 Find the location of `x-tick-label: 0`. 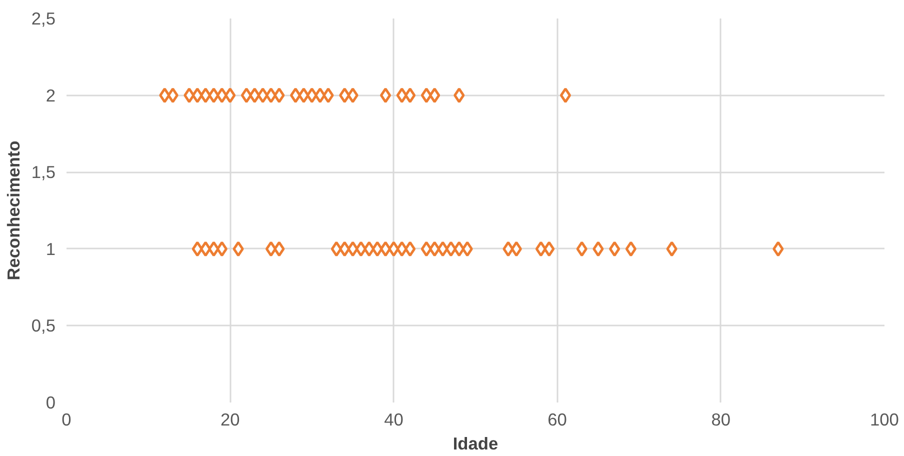

x-tick-label: 0 is located at coordinates (67, 420).